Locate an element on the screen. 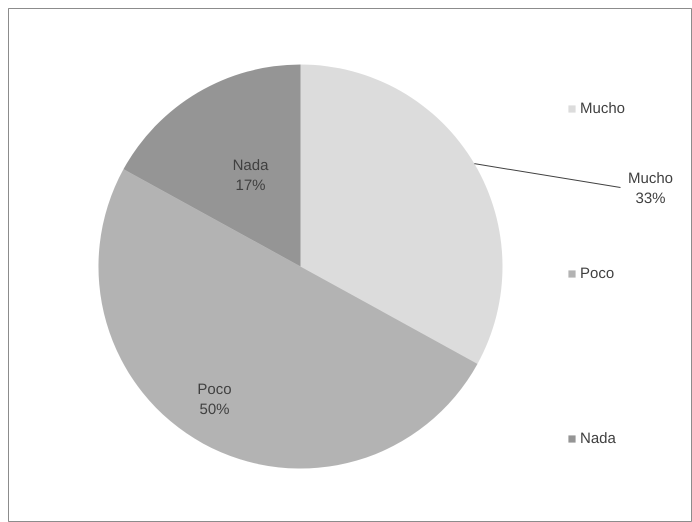 Image resolution: width=692 pixels, height=522 pixels. data-label: 50% is located at coordinates (214, 409).